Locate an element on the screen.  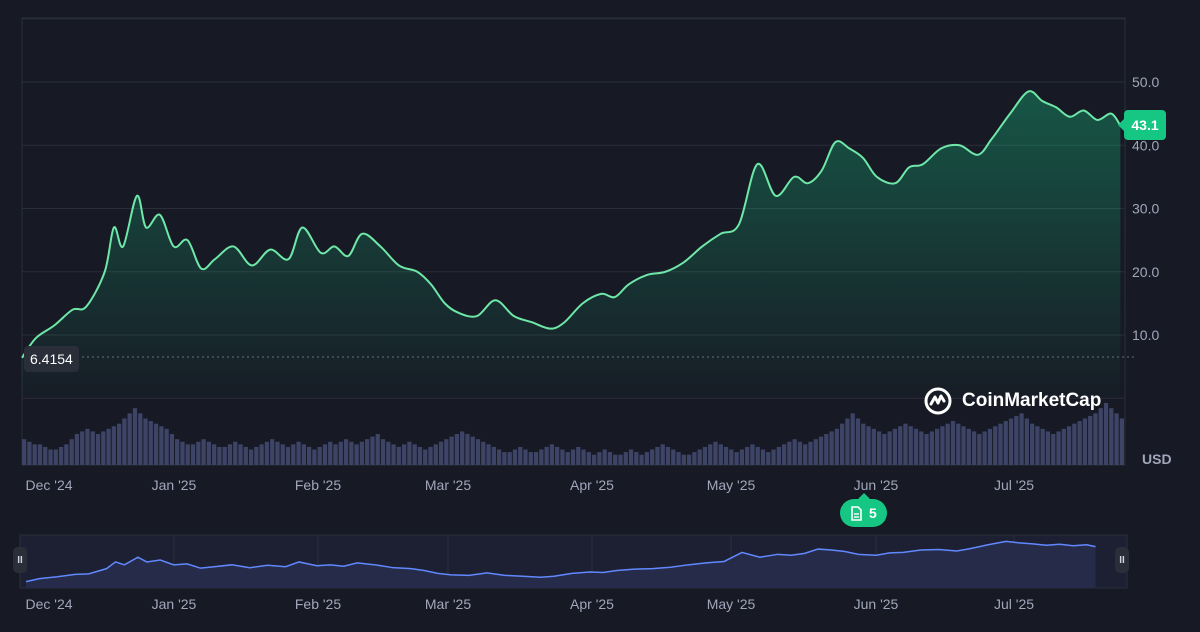
x-tick-label: Apr '25 is located at coordinates (592, 485).